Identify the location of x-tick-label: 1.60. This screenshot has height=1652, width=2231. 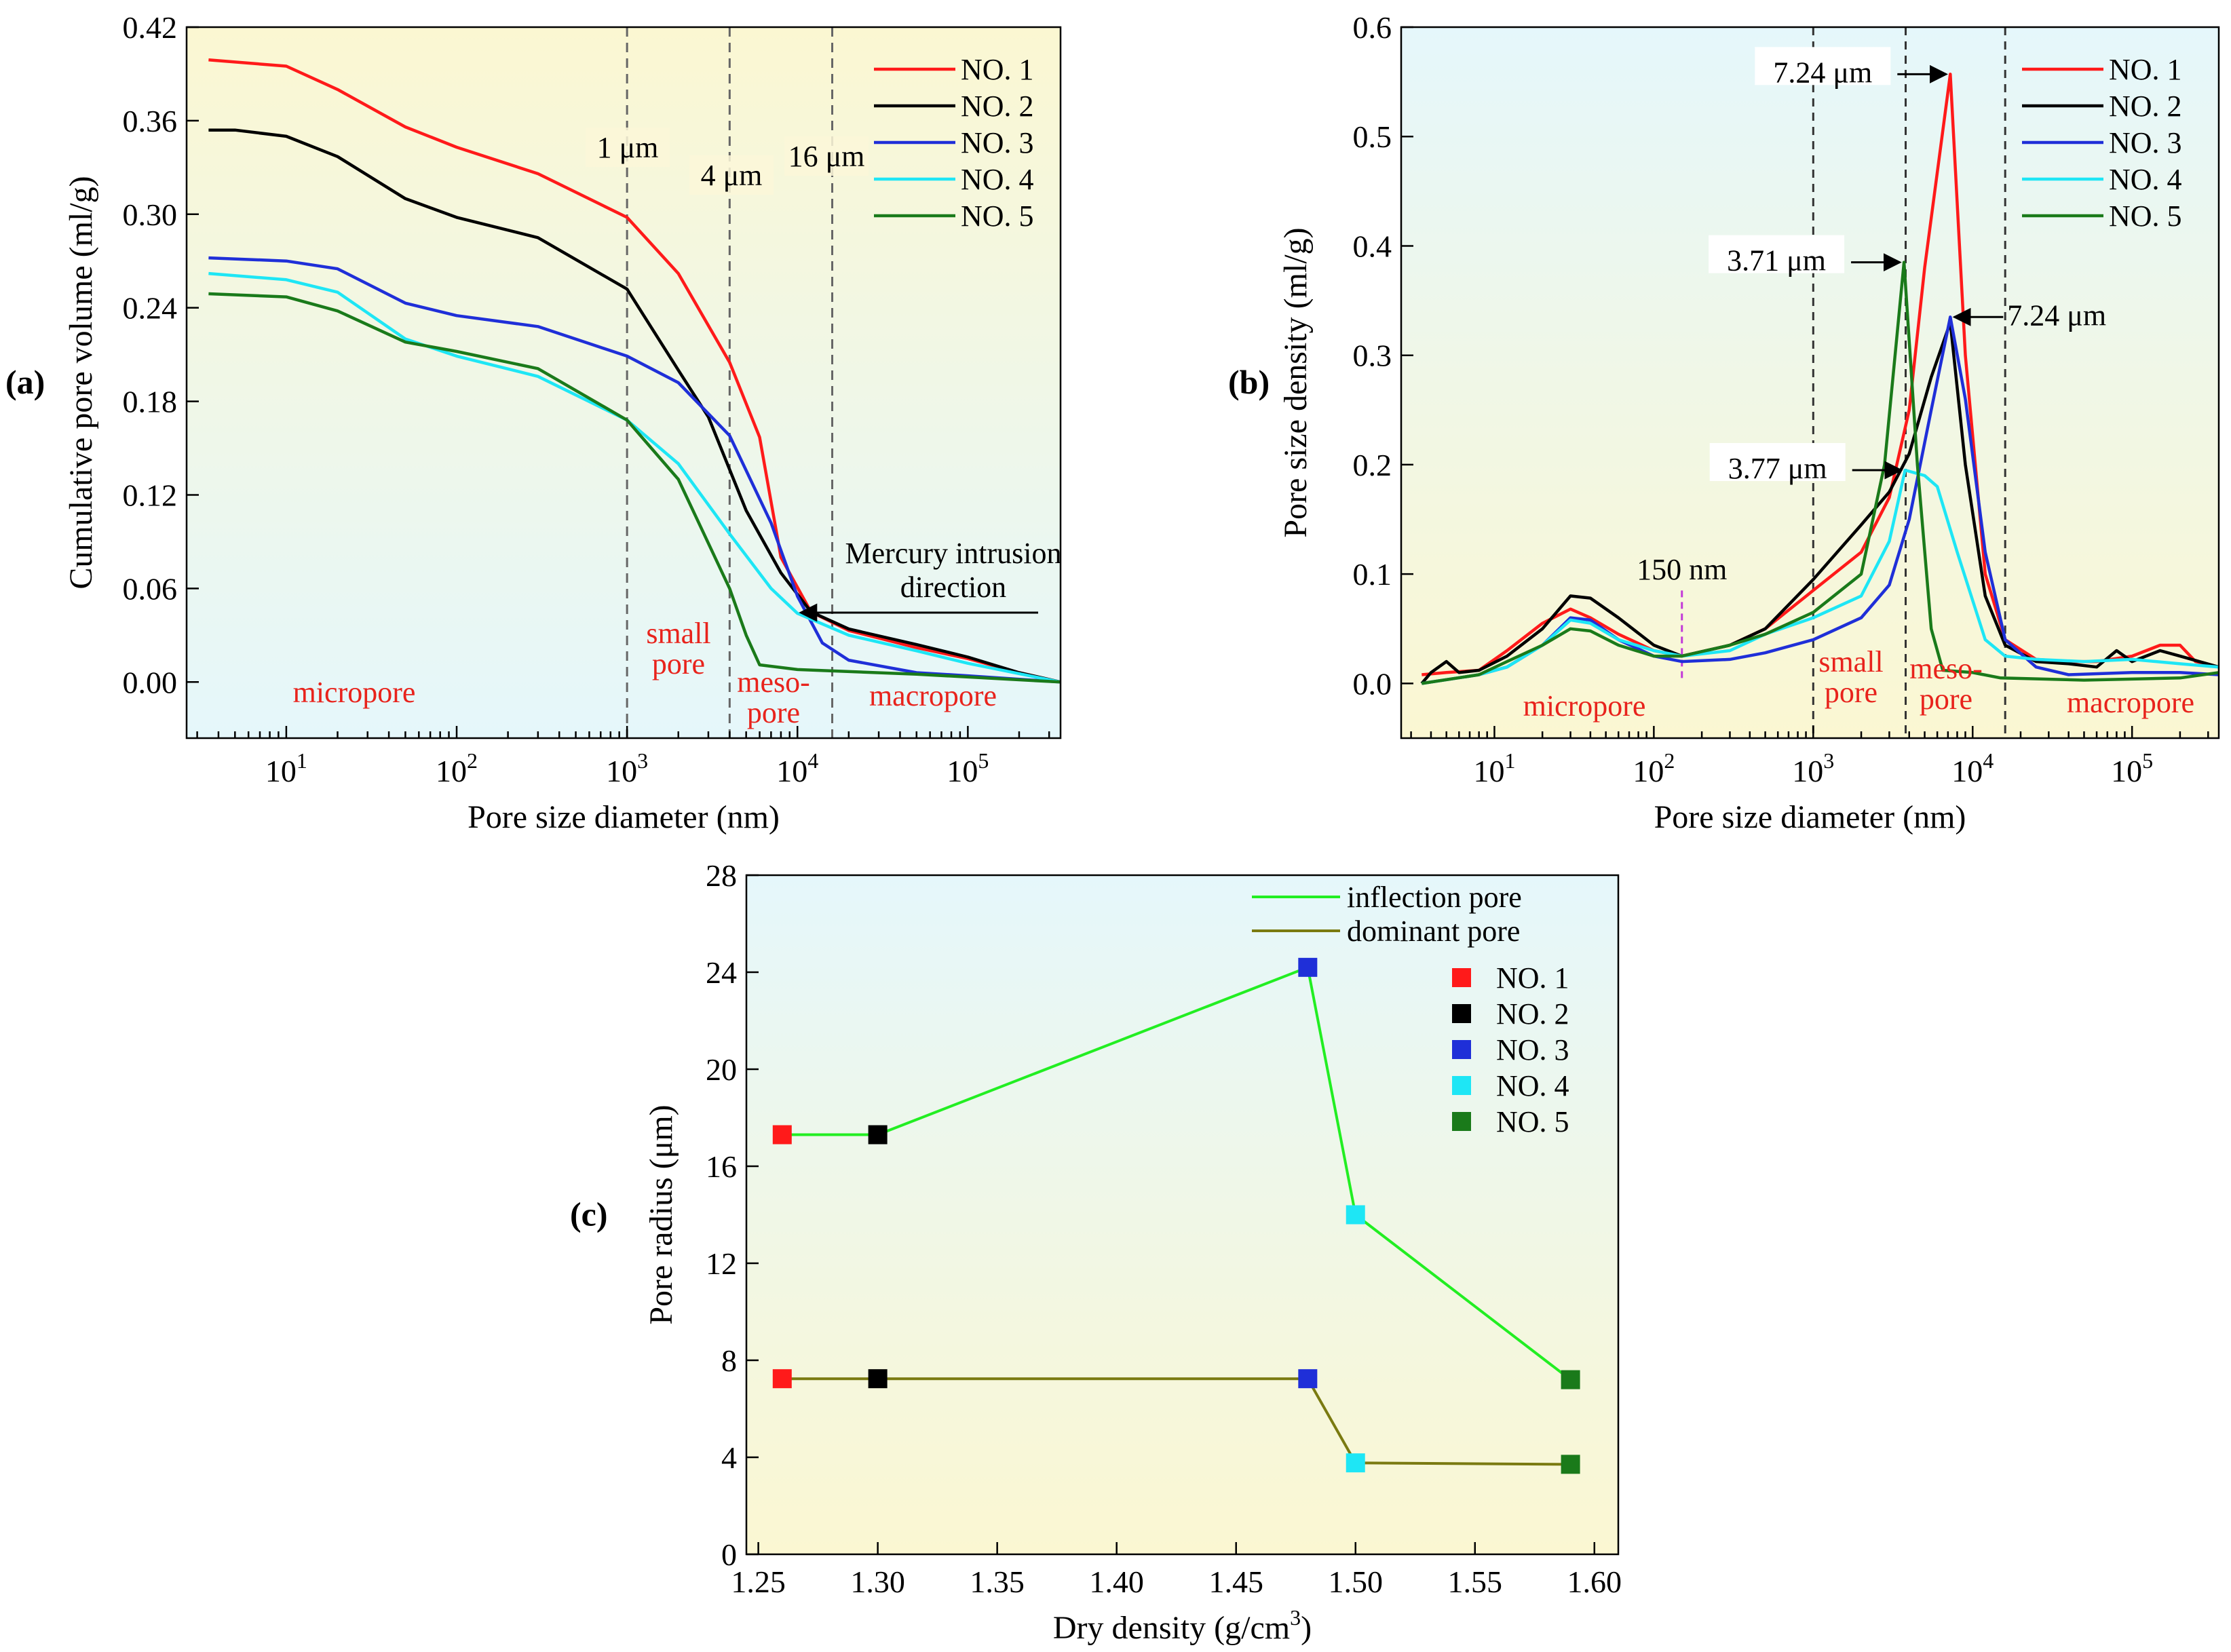
(1594, 1581).